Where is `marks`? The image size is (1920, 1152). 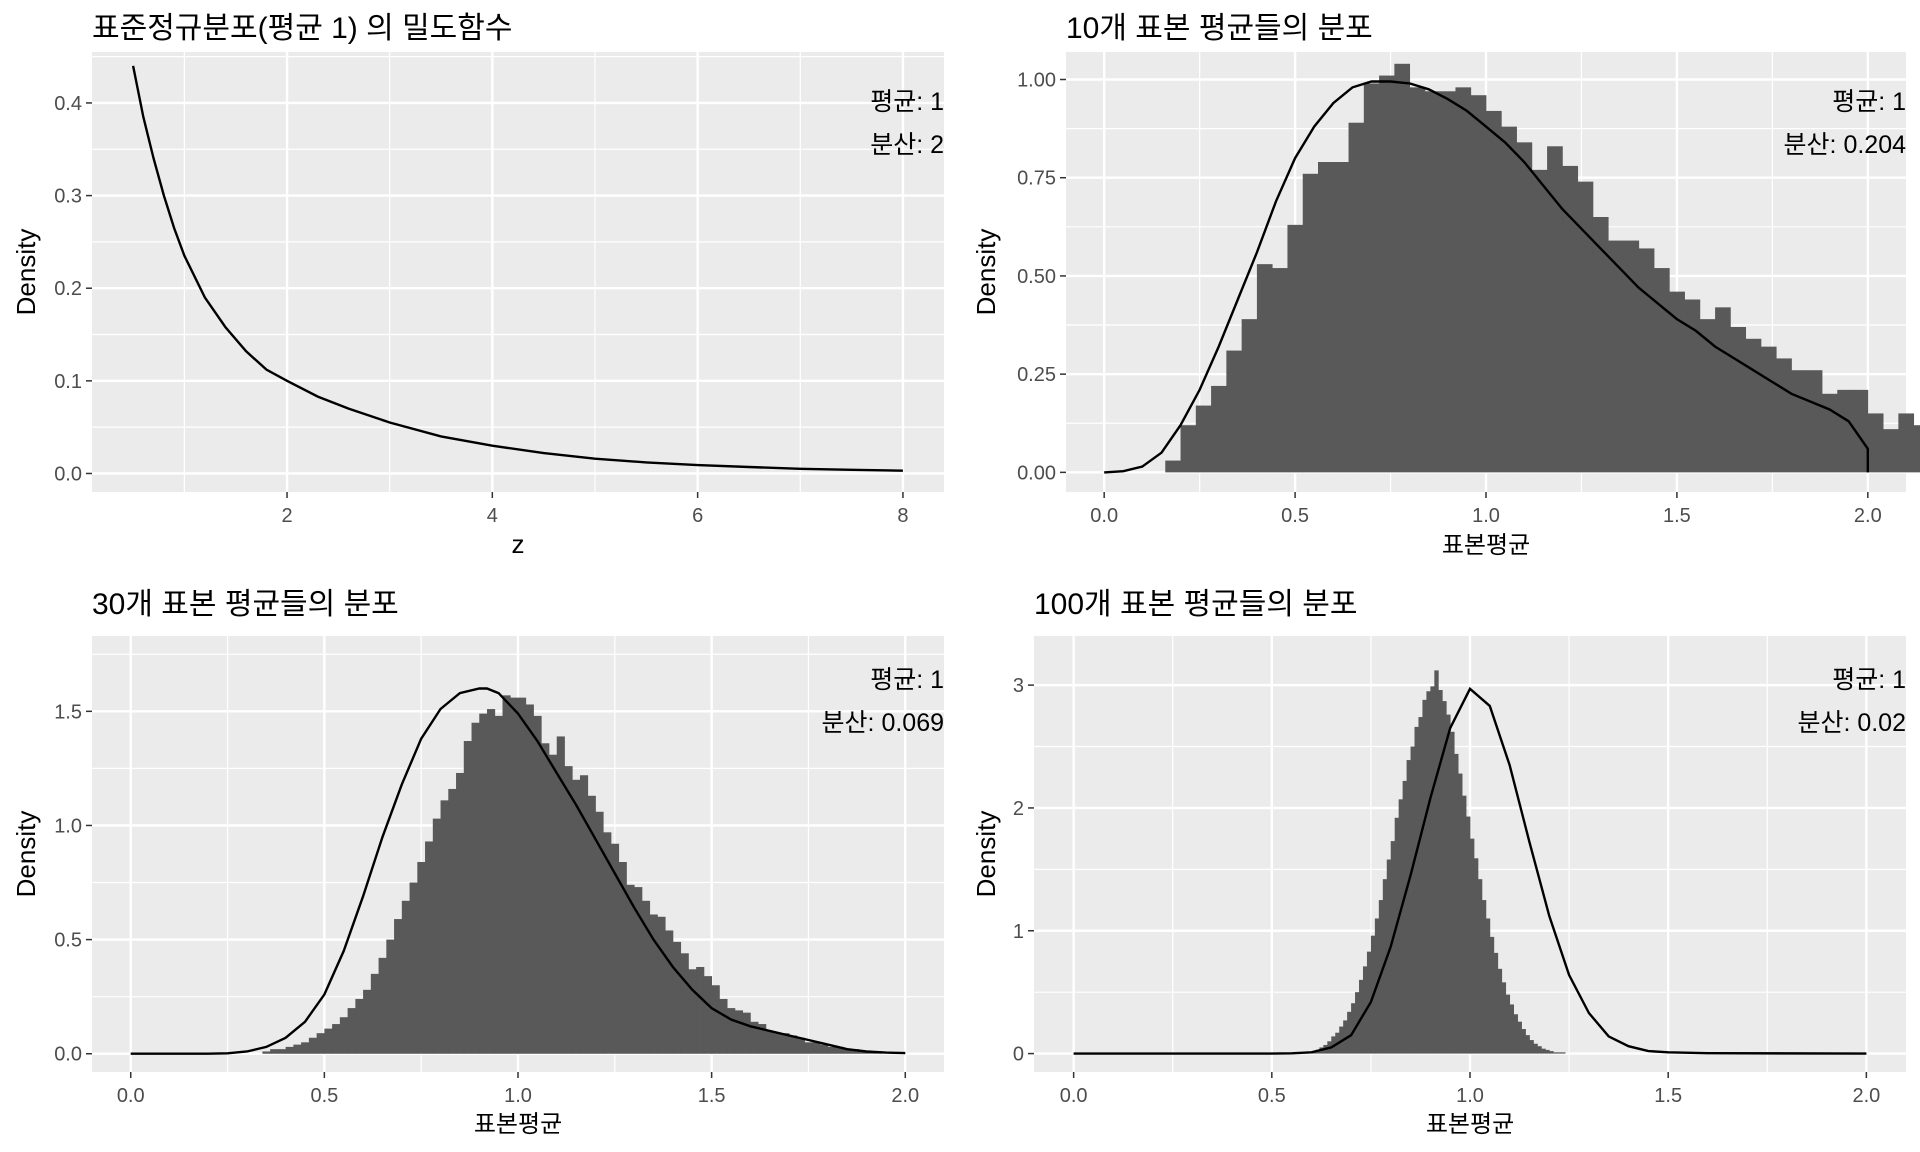 marks is located at coordinates (1470, 862).